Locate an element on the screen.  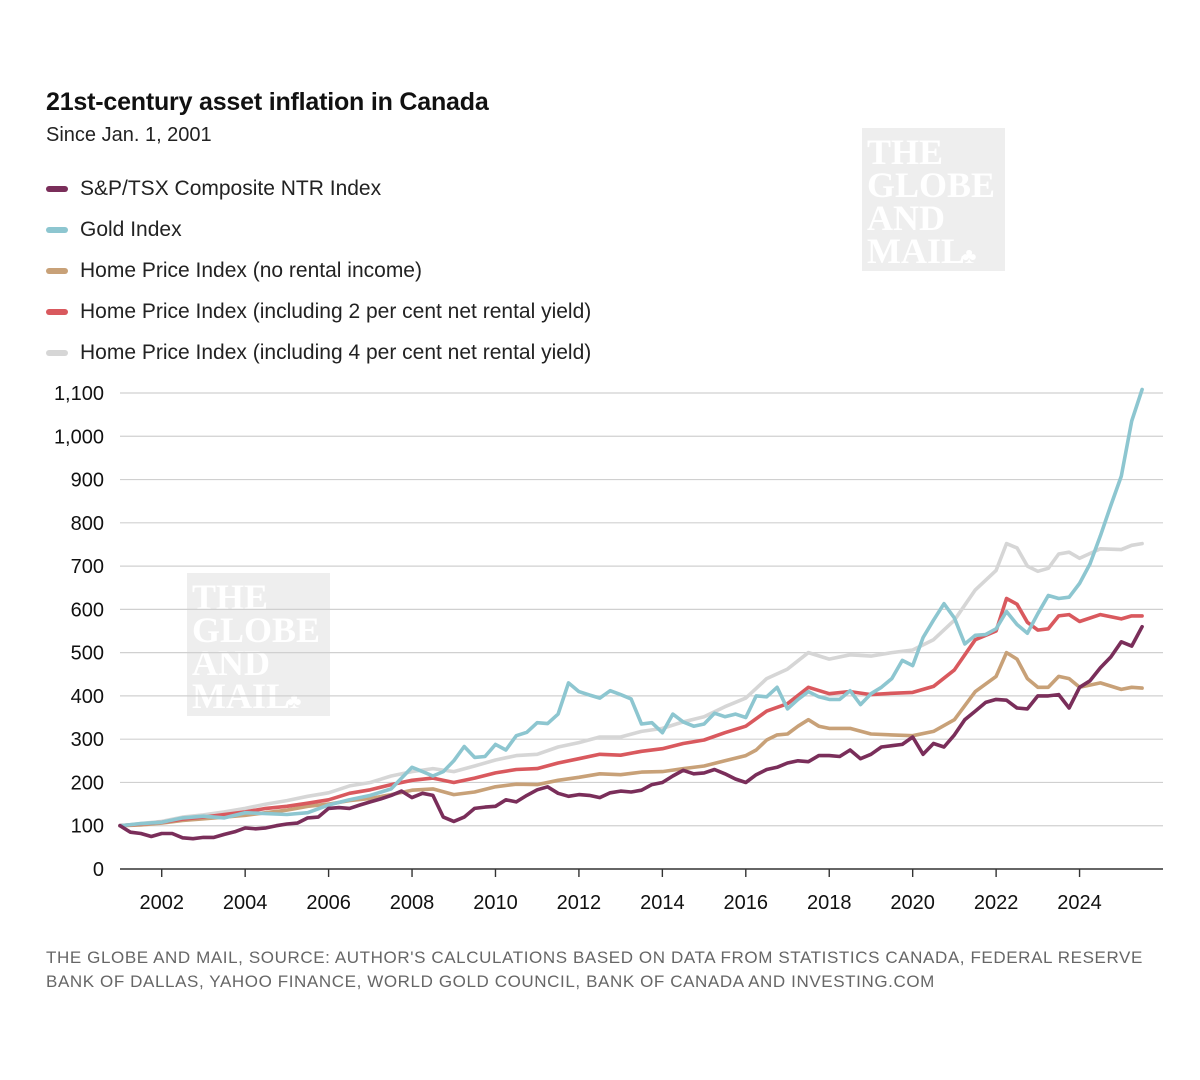
y-tick-label: 300 is located at coordinates (87, 740).